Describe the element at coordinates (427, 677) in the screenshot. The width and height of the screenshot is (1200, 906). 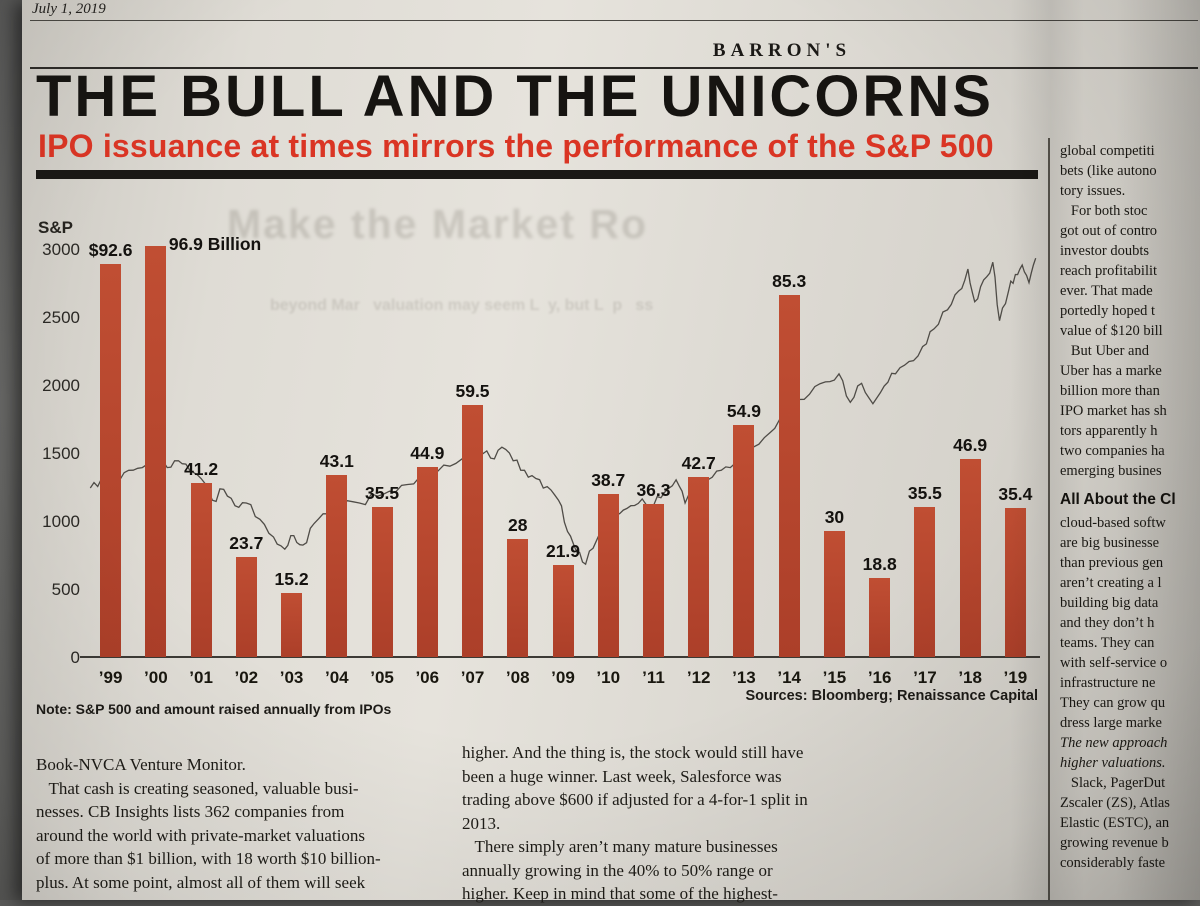
I see `year-tick-label: ’06` at that location.